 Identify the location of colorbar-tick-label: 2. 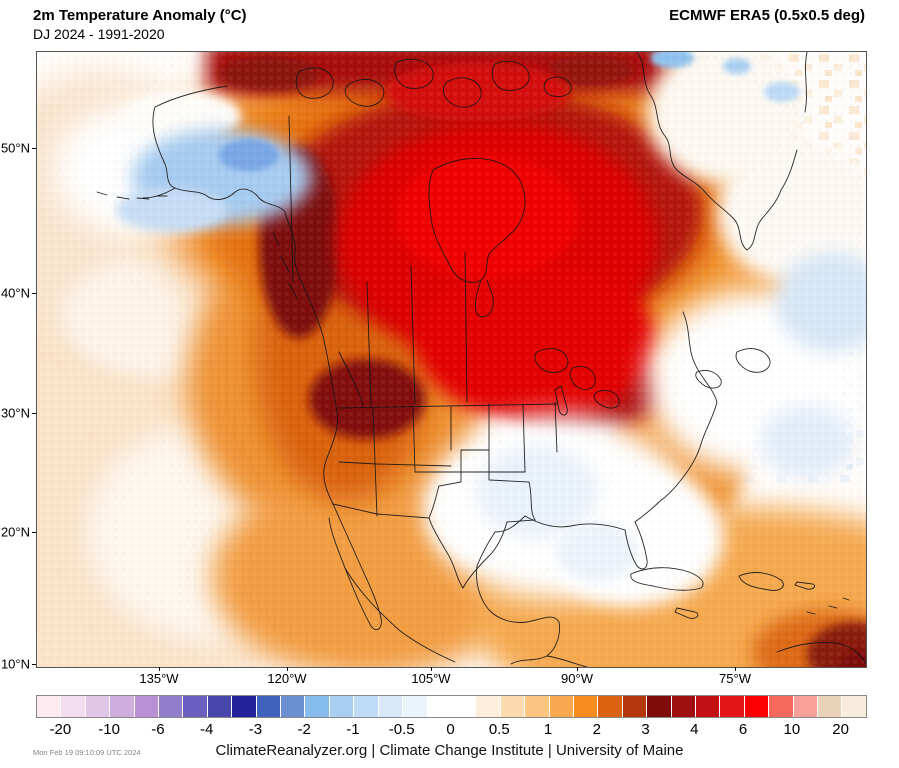
(596, 729).